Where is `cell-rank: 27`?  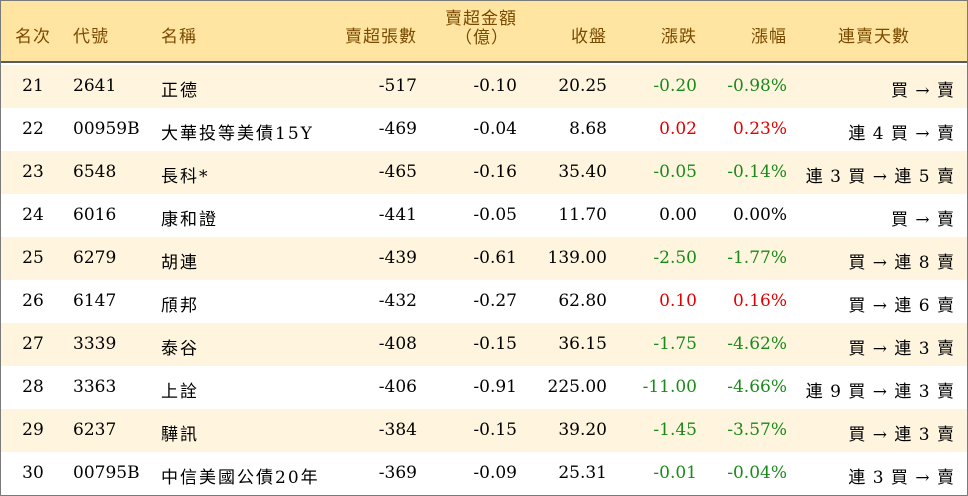
cell-rank: 27 is located at coordinates (33, 344).